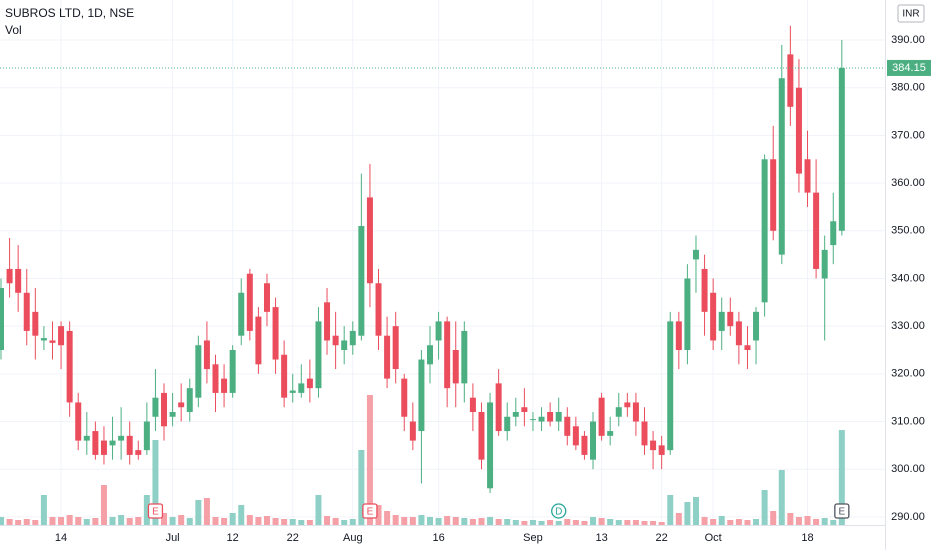 This screenshot has height=550, width=932. I want to click on currency-label: INR, so click(910, 14).